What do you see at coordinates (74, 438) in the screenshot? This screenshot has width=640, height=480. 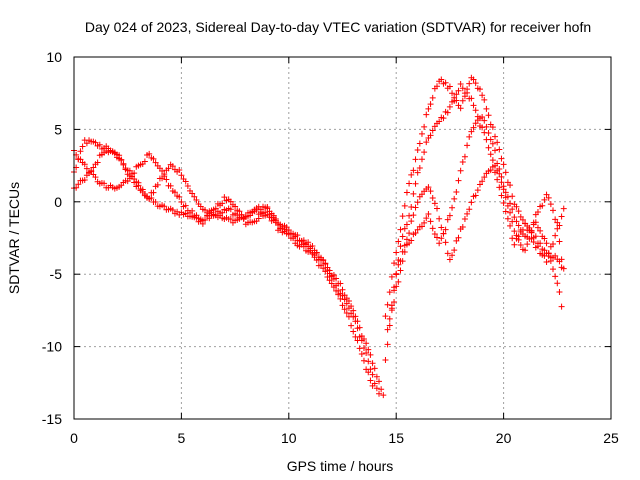 I see `x-tick-label: 0` at bounding box center [74, 438].